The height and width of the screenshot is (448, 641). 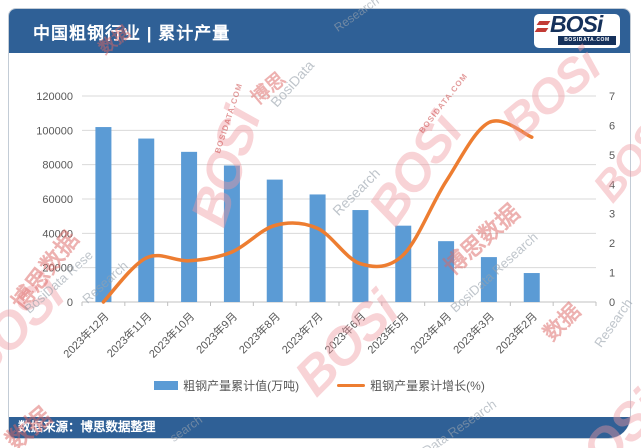 I want to click on right-axis-label: 4, so click(x=612, y=185).